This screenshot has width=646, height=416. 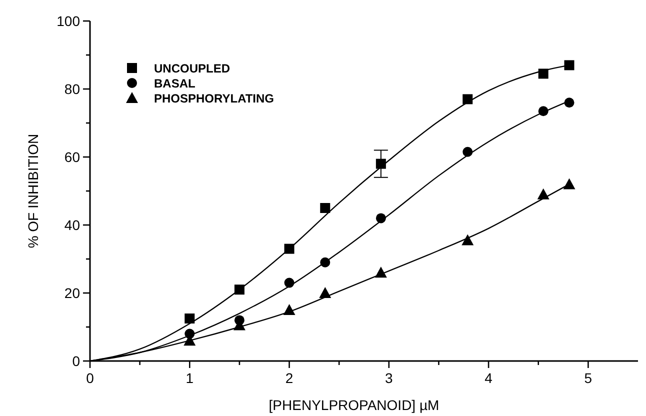 What do you see at coordinates (72, 89) in the screenshot?
I see `y-tick-label: 80` at bounding box center [72, 89].